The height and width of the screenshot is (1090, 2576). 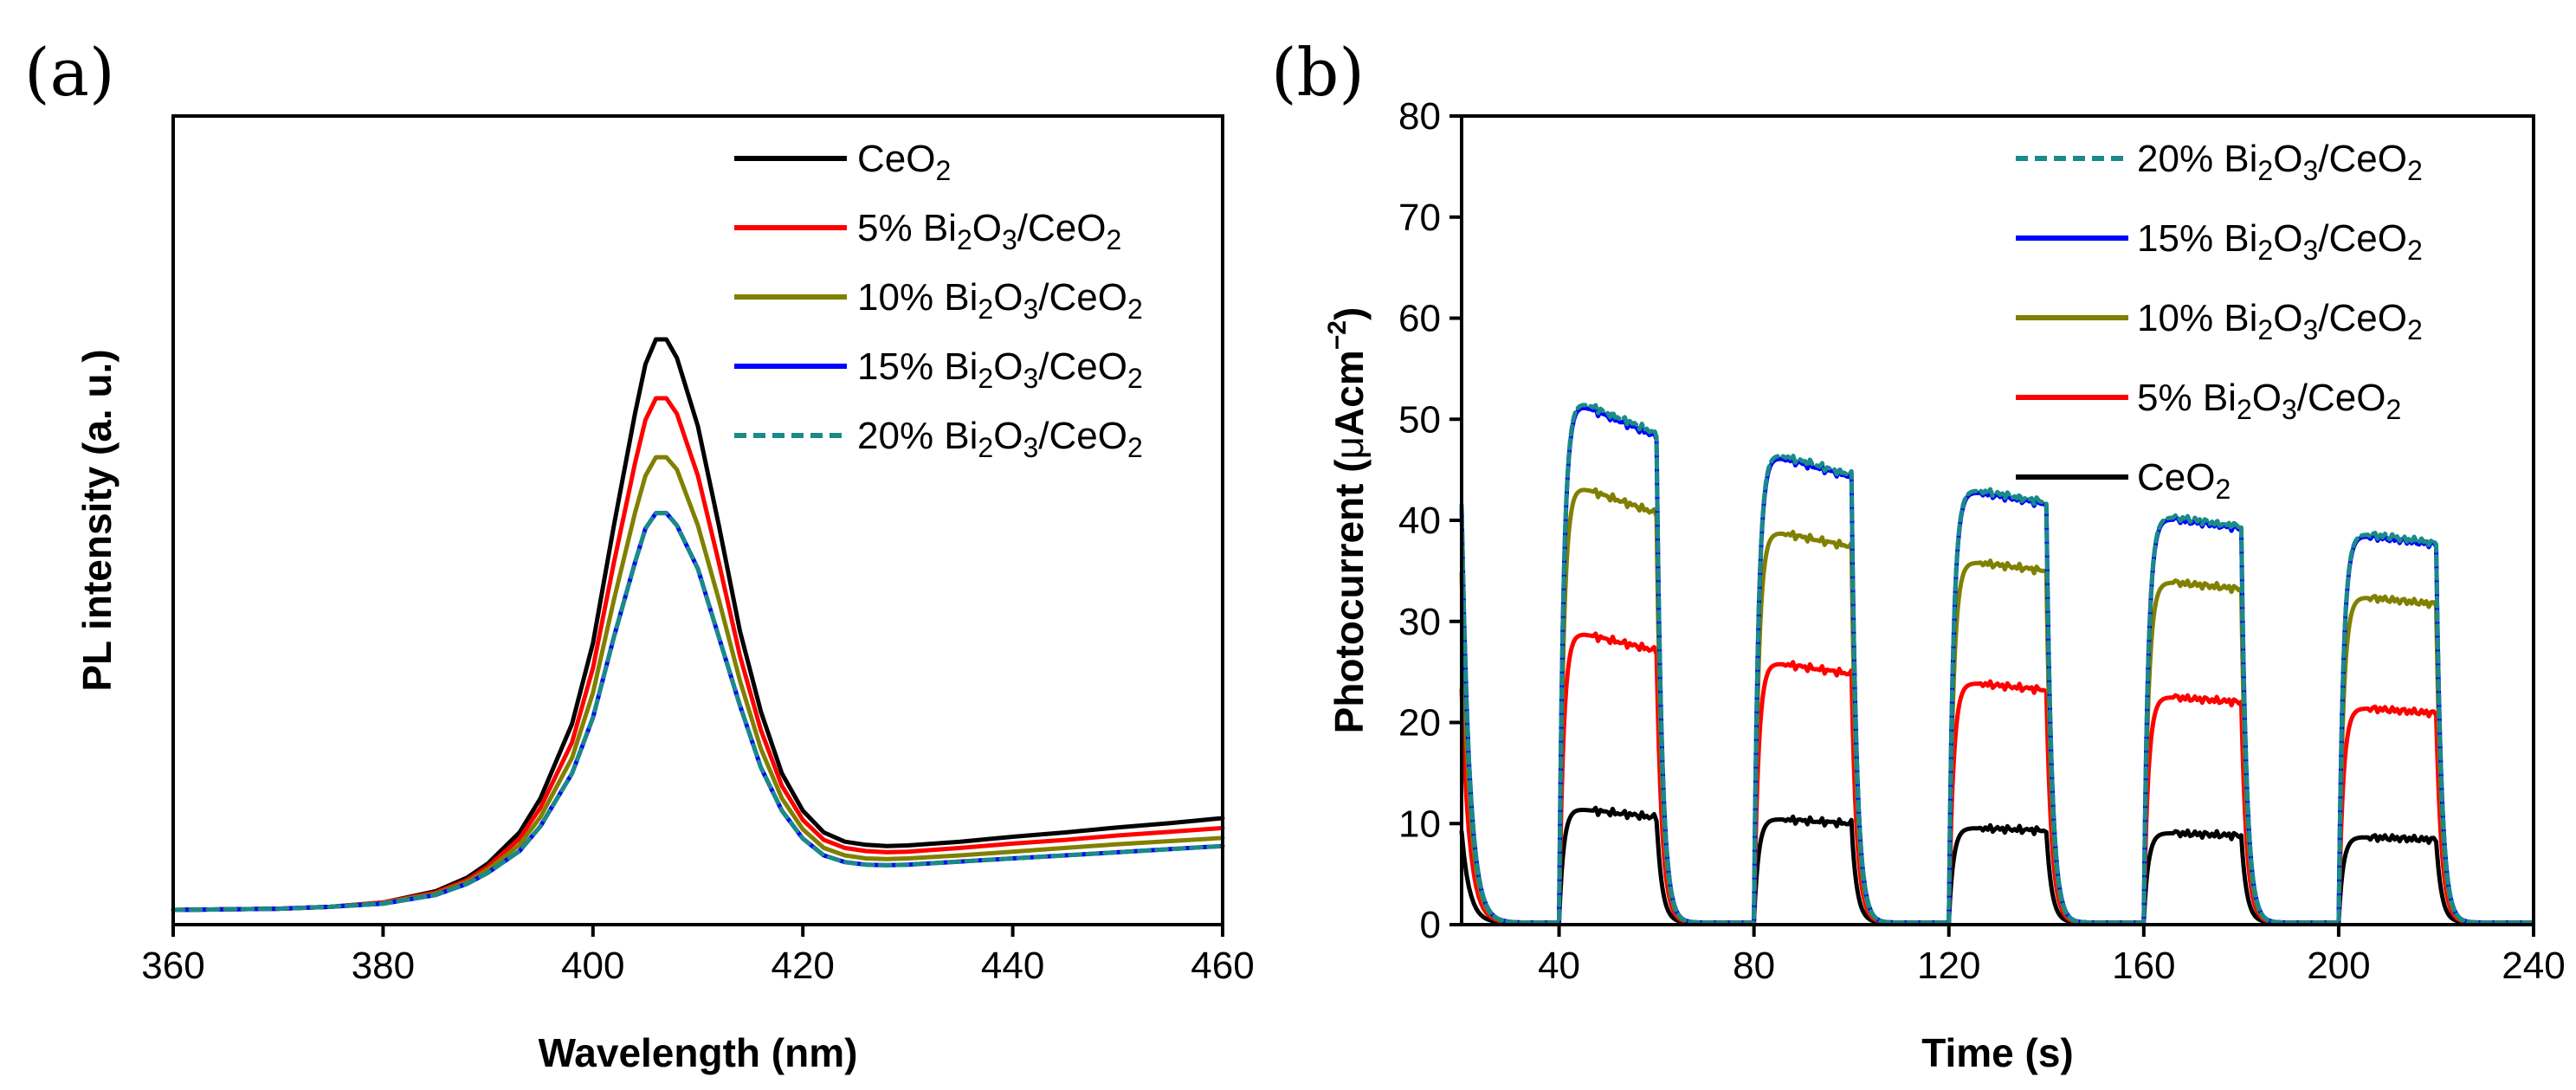 I want to click on x-tick-label: 200, so click(x=2338, y=966).